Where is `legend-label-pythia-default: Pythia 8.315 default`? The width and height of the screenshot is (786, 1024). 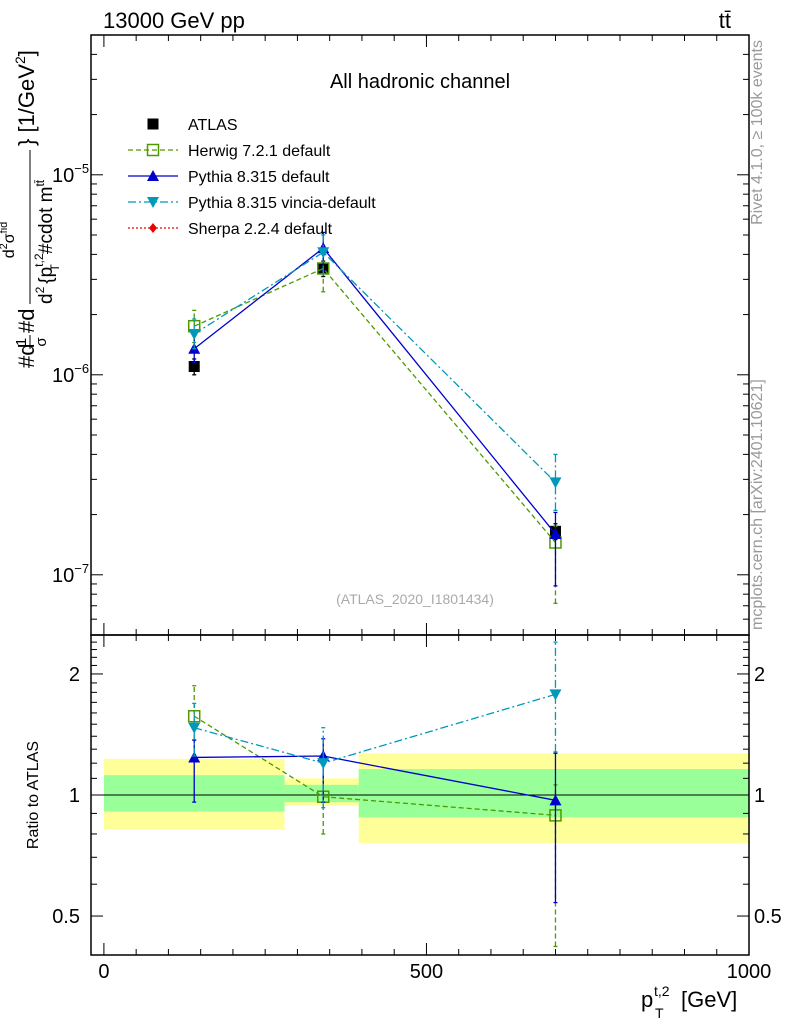 legend-label-pythia-default: Pythia 8.315 default is located at coordinates (259, 177).